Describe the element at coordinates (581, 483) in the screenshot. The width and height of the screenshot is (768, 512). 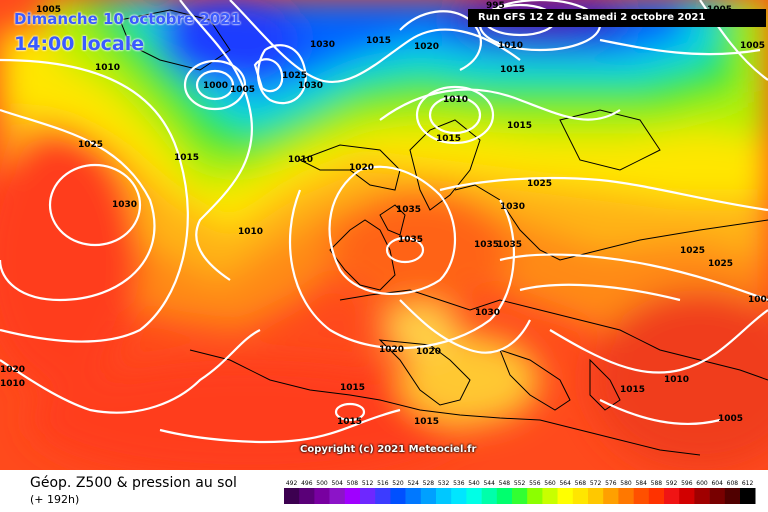
I see `scale-tick-label: 568` at that location.